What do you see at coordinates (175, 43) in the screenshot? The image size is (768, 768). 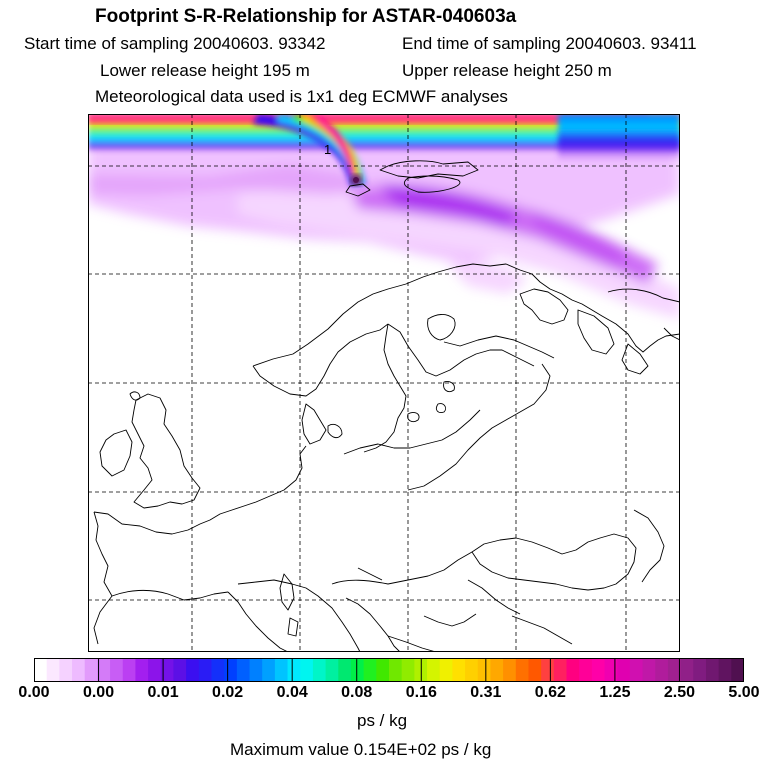 I see `start-time-label: Start time of sampling 20040603. 93342` at bounding box center [175, 43].